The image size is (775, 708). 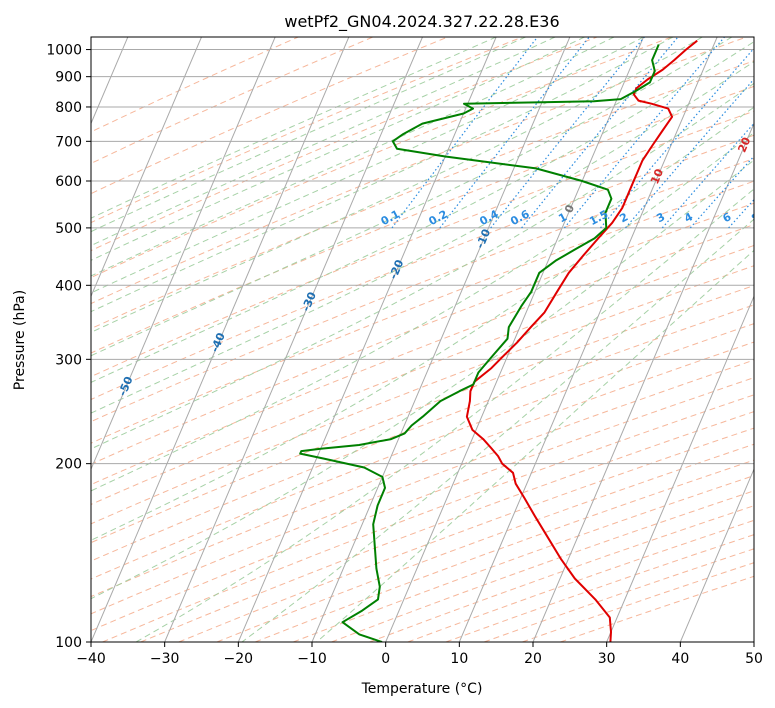 I want to click on x-tick-label: 30, so click(x=607, y=659).